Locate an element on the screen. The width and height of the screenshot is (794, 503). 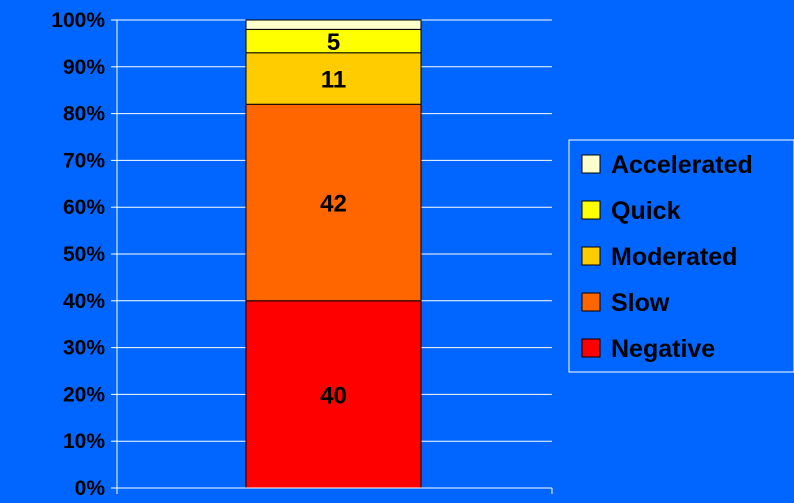
bar-segment-slow is located at coordinates (333, 202).